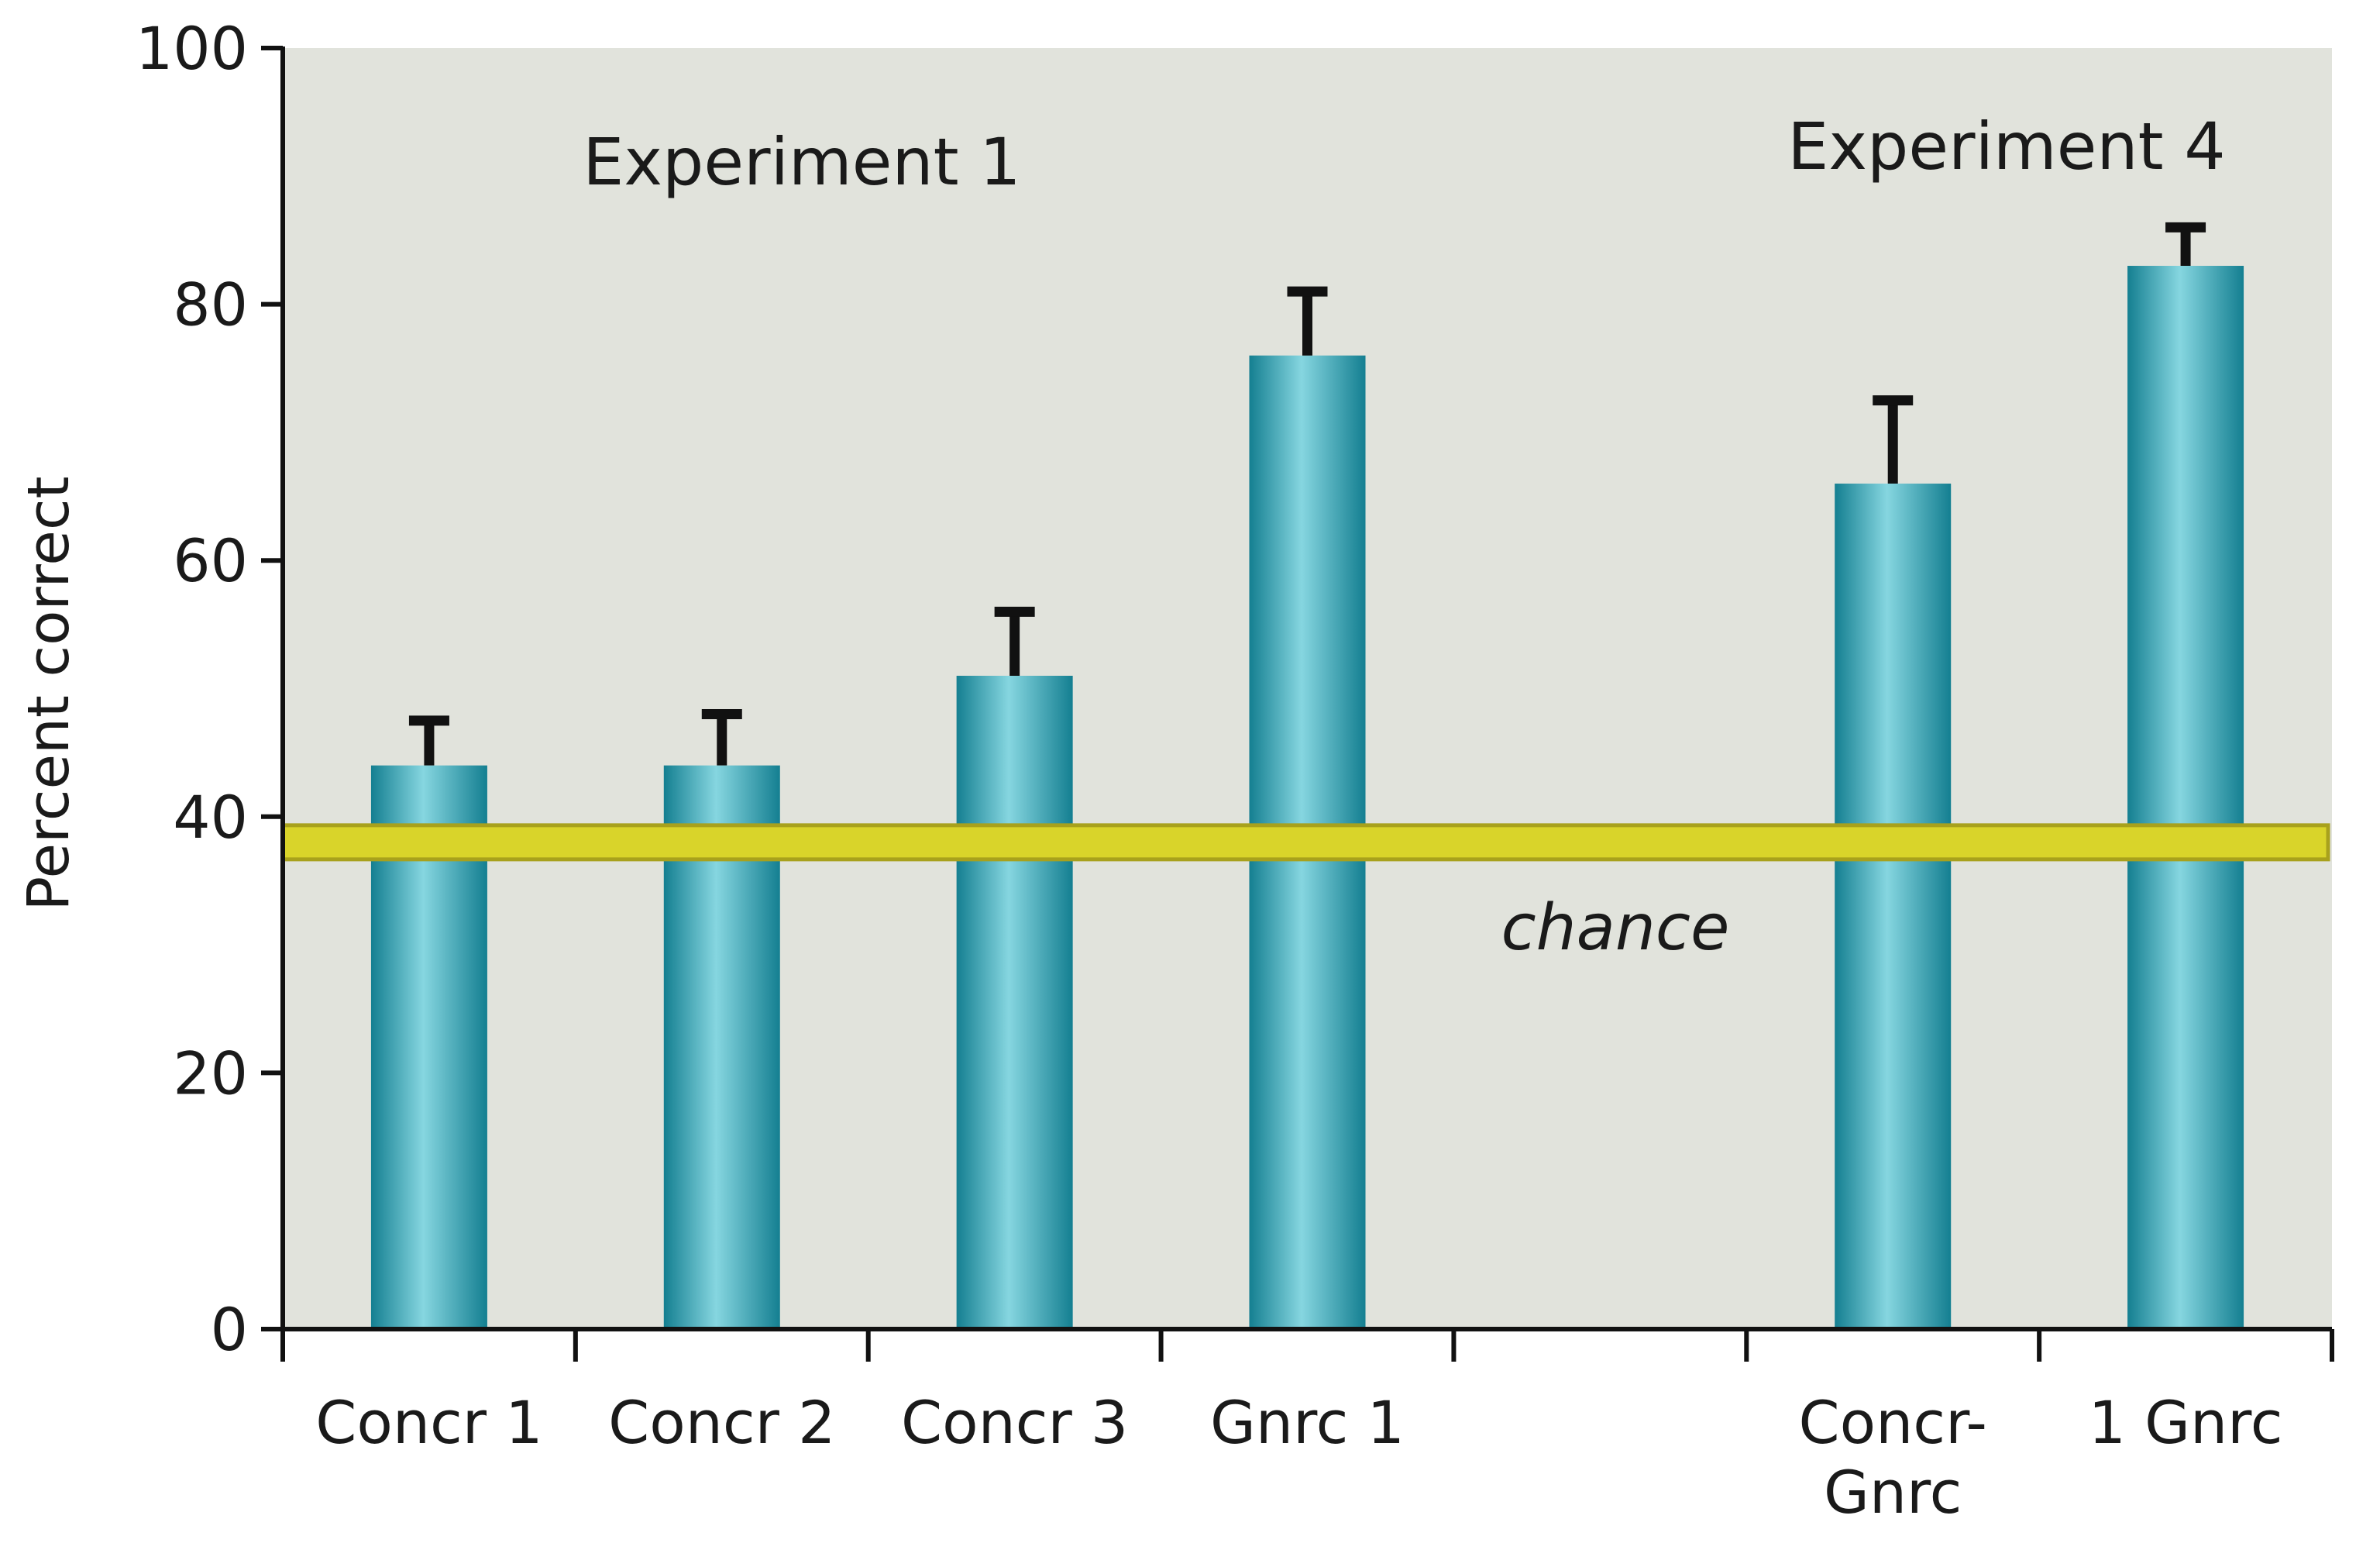 The image size is (2380, 1543). What do you see at coordinates (230, 1330) in the screenshot?
I see `y-tick-label-0: 0` at bounding box center [230, 1330].